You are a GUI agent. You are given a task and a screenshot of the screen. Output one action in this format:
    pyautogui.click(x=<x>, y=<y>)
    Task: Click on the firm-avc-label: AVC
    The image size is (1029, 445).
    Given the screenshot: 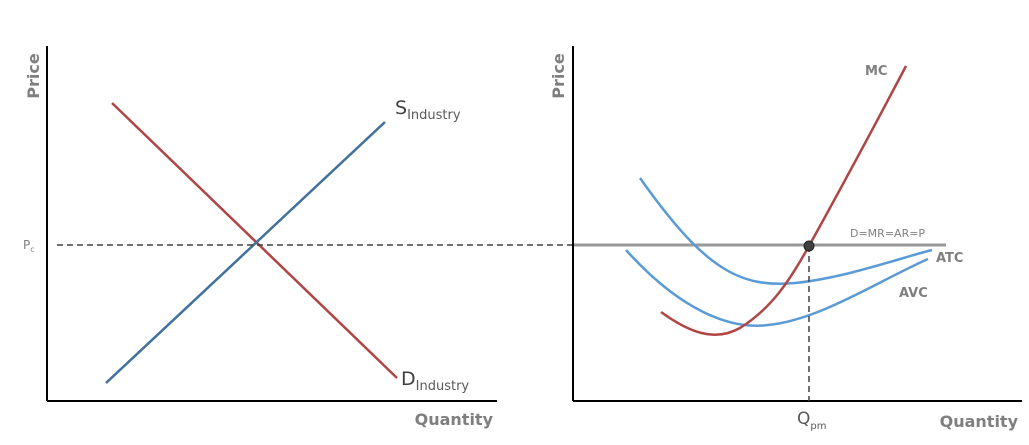 What is the action you would take?
    pyautogui.click(x=913, y=293)
    